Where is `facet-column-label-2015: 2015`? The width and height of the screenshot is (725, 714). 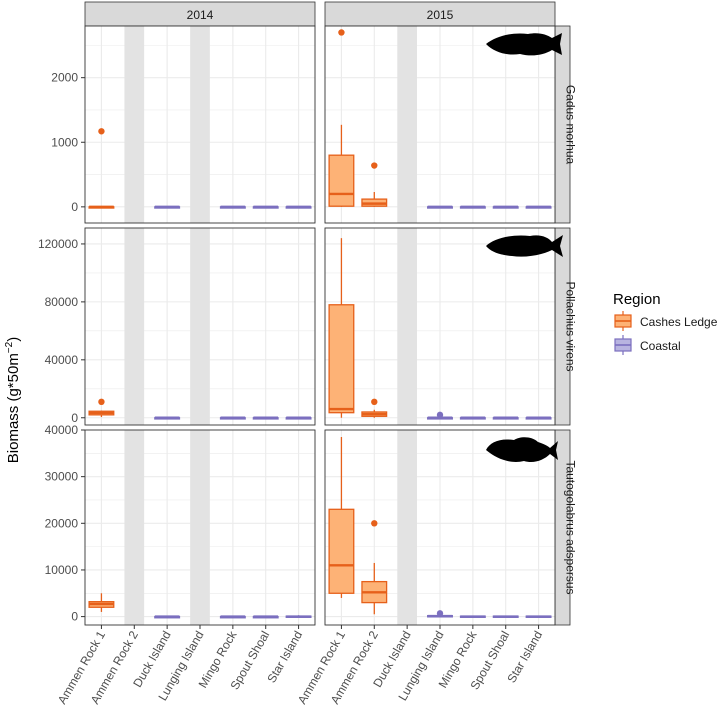 facet-column-label-2015: 2015 is located at coordinates (440, 15).